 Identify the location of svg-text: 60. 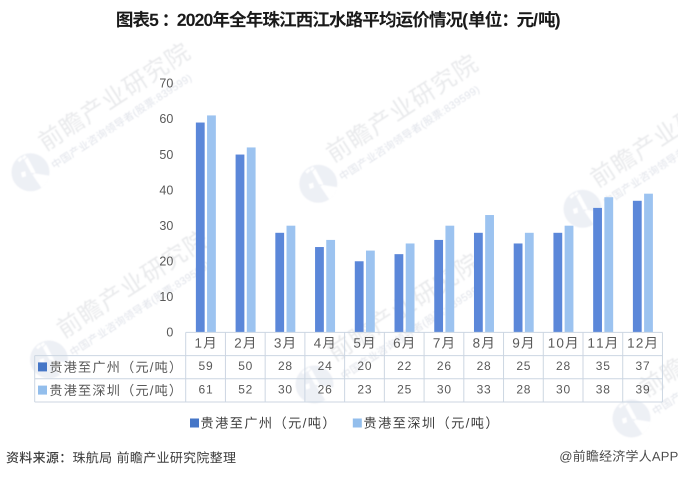
(166, 119).